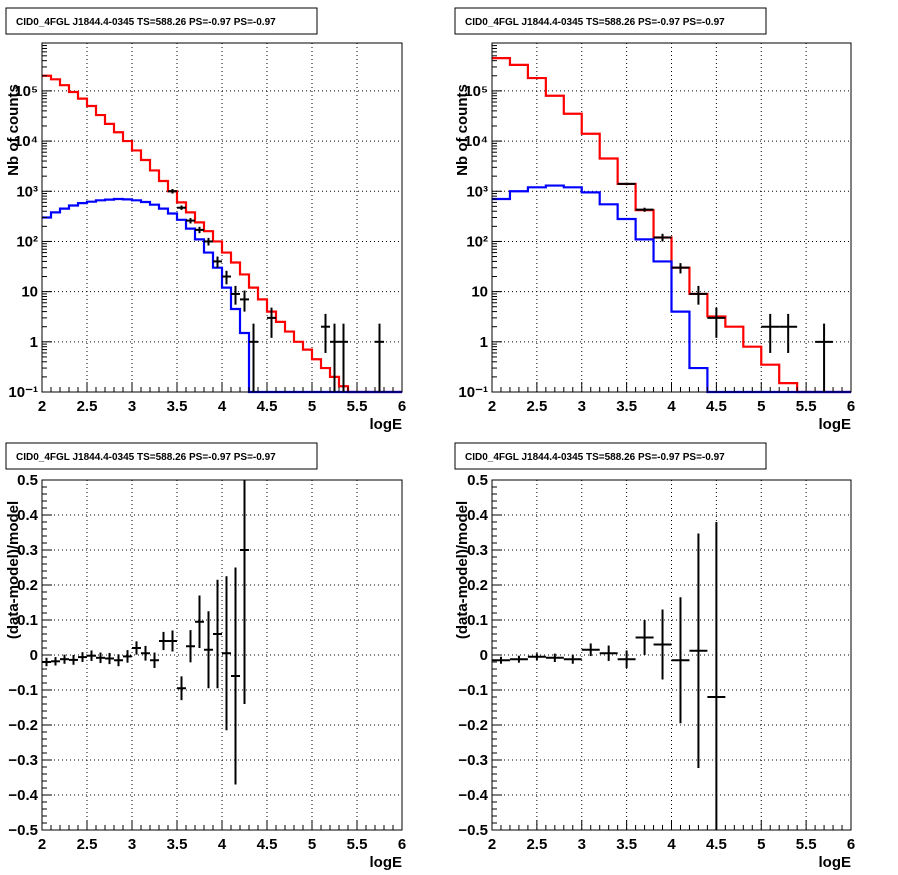 This screenshot has height=875, width=898. Describe the element at coordinates (23, 830) in the screenshot. I see `y-tick-label: −0.5` at that location.